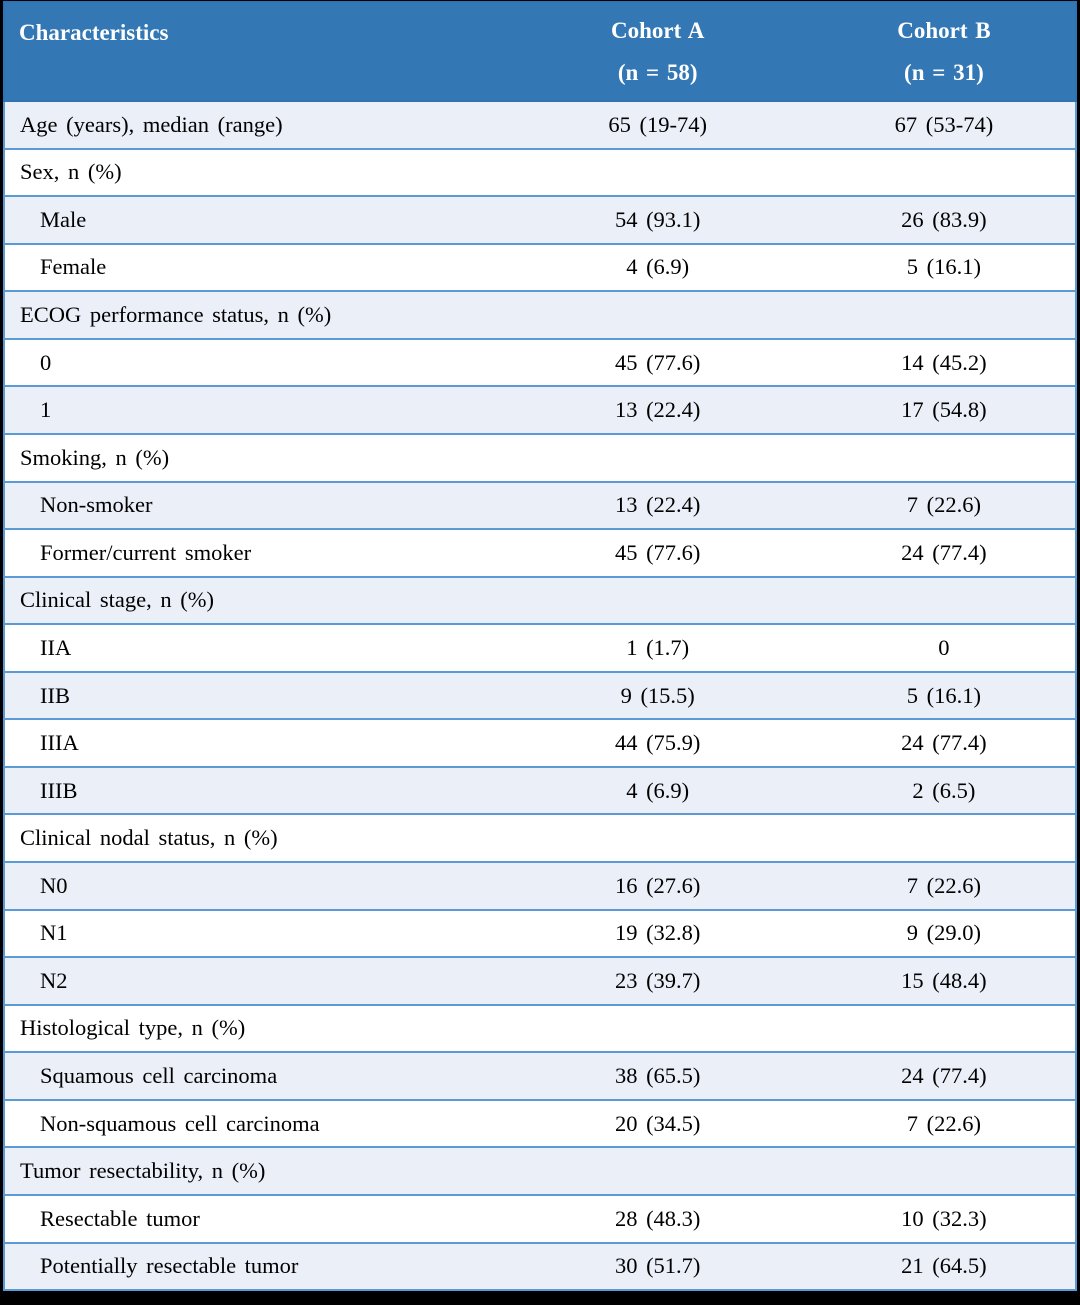  I want to click on table-row: 1 13 (22.4) 17 (54.8), so click(540, 409).